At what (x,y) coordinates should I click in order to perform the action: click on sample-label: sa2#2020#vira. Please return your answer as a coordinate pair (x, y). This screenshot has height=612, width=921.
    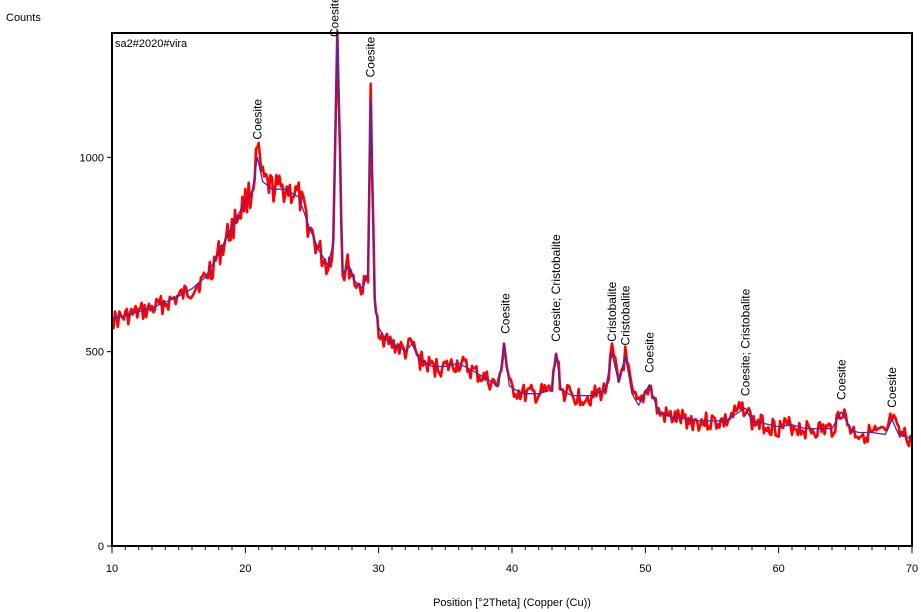
    Looking at the image, I should click on (151, 44).